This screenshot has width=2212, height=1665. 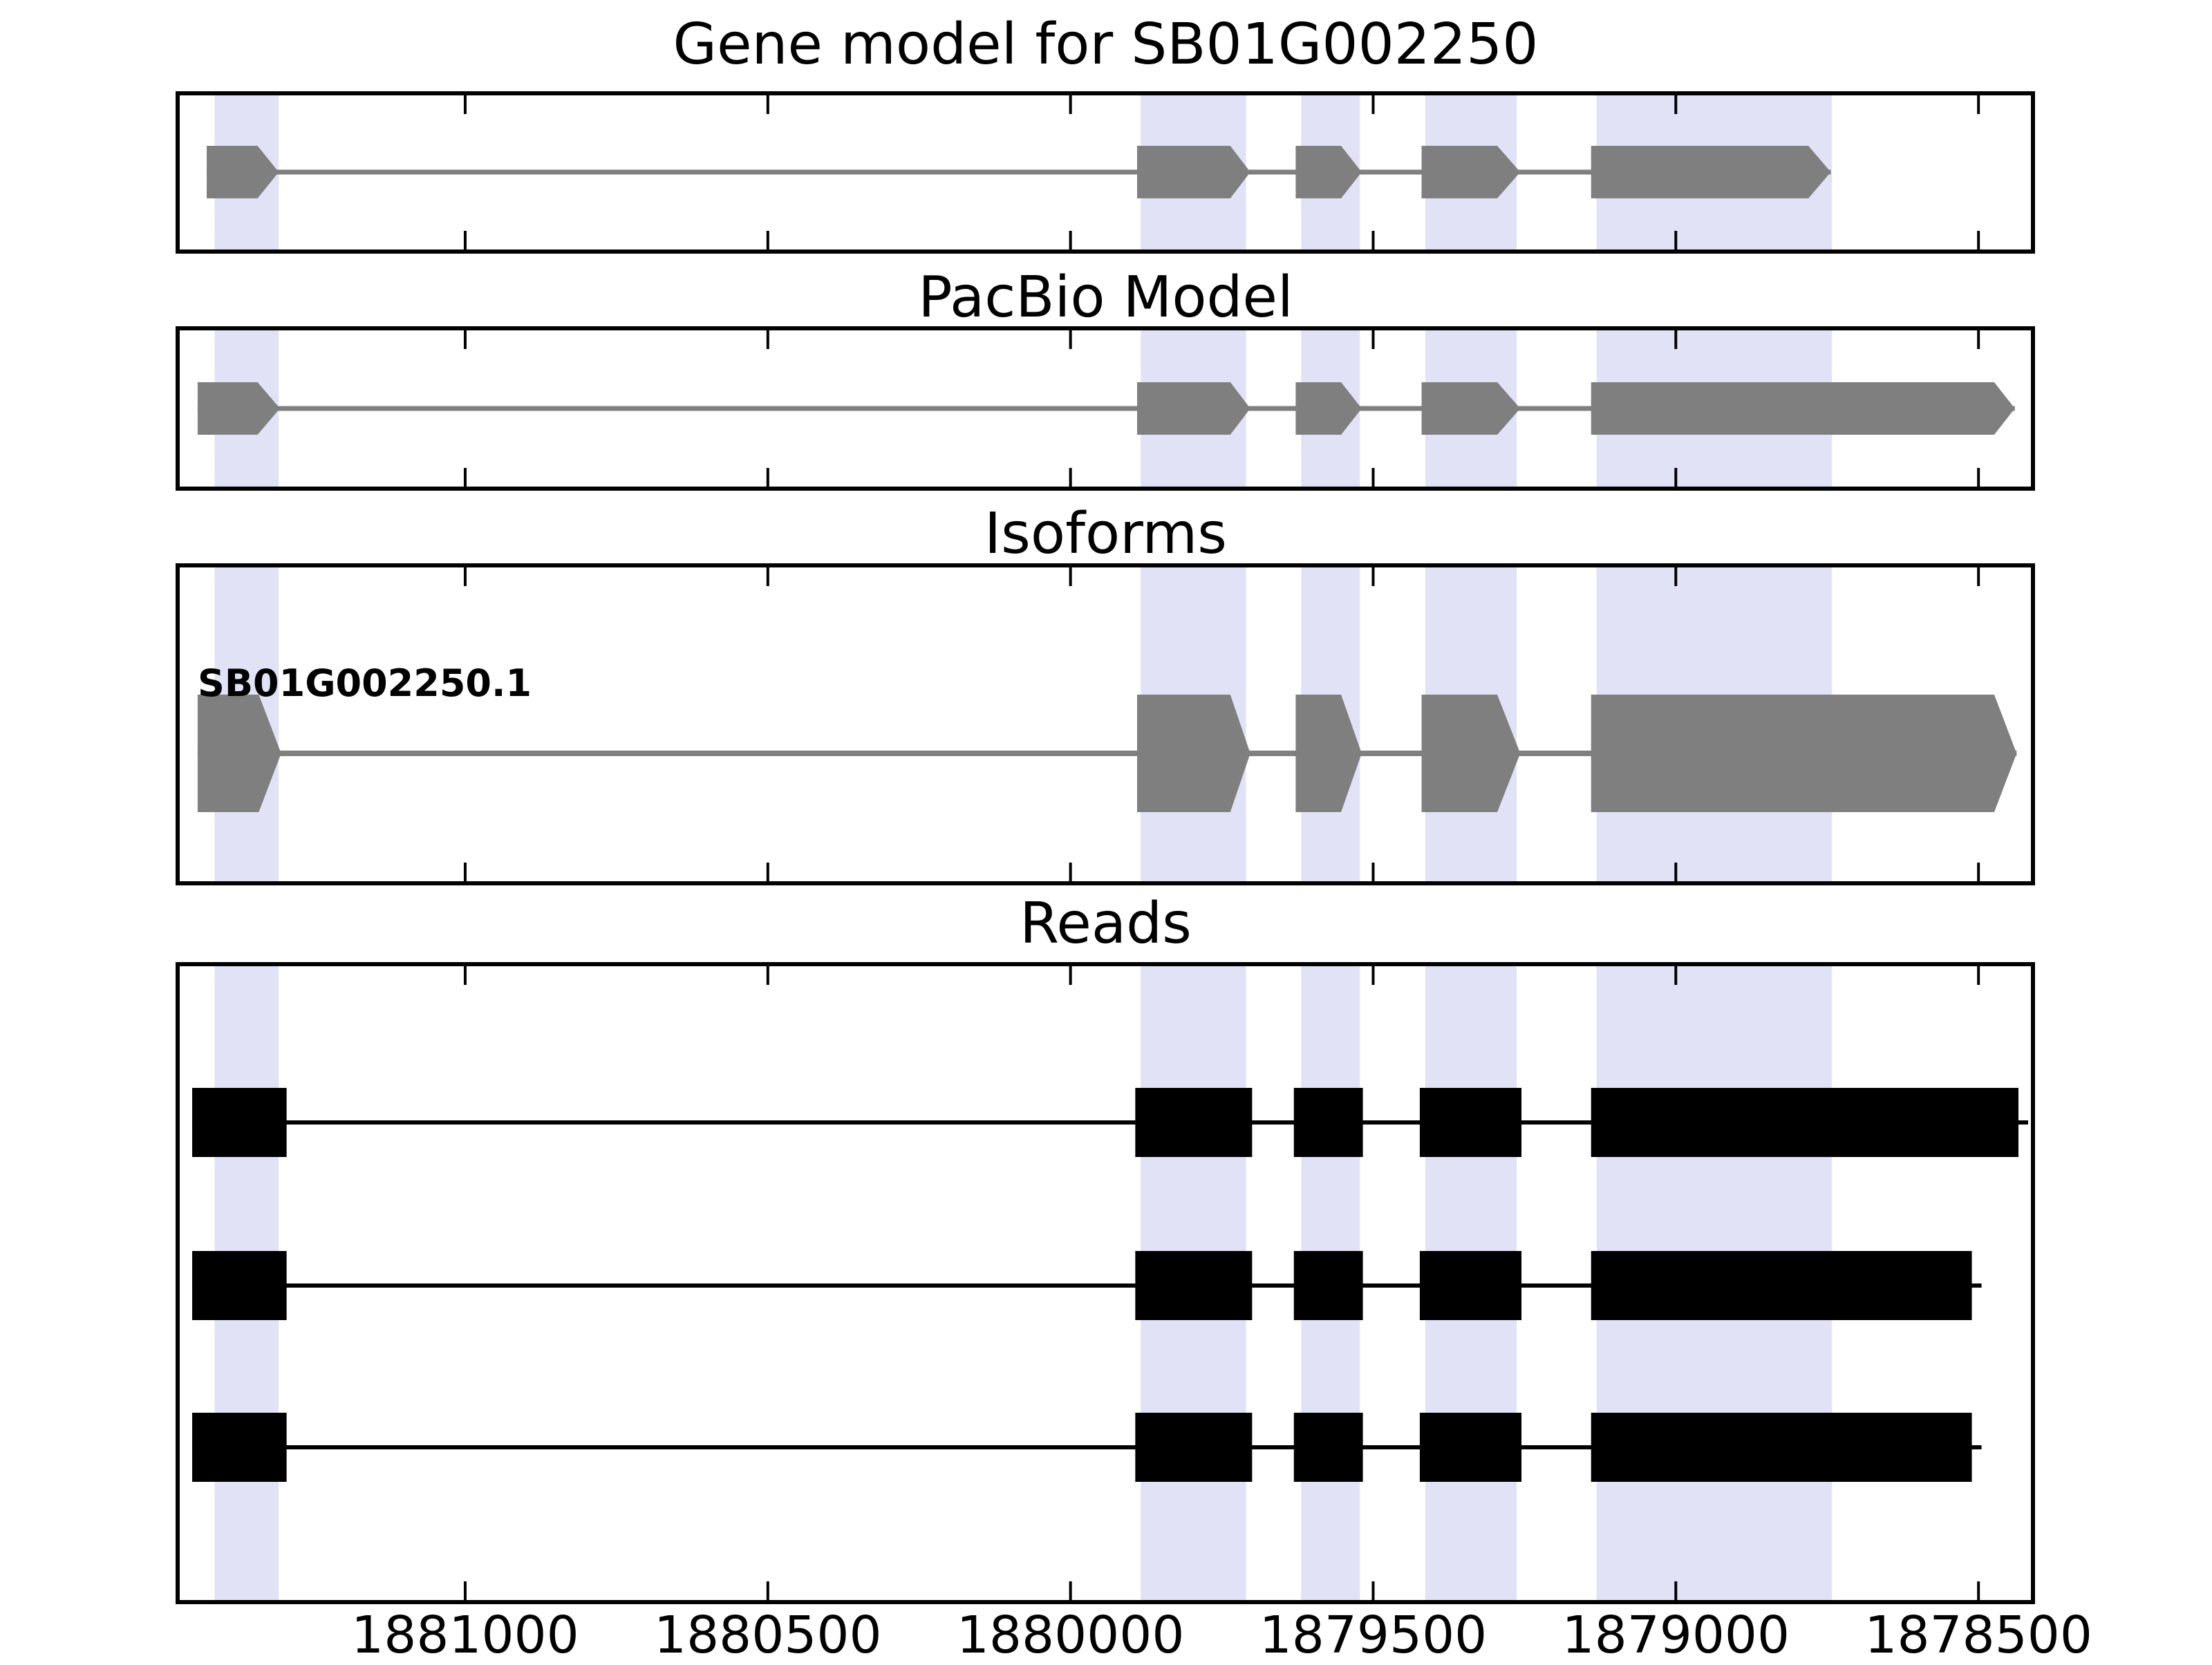 I want to click on panel-pacbio, so click(x=1105, y=408).